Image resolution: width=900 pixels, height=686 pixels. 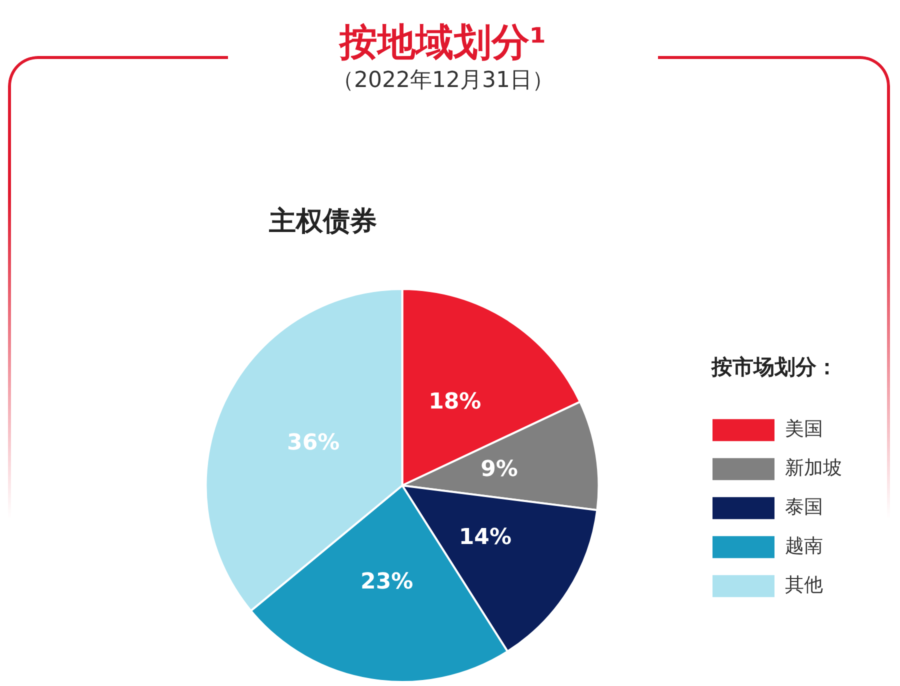 What do you see at coordinates (499, 469) in the screenshot?
I see `data-label: 9%` at bounding box center [499, 469].